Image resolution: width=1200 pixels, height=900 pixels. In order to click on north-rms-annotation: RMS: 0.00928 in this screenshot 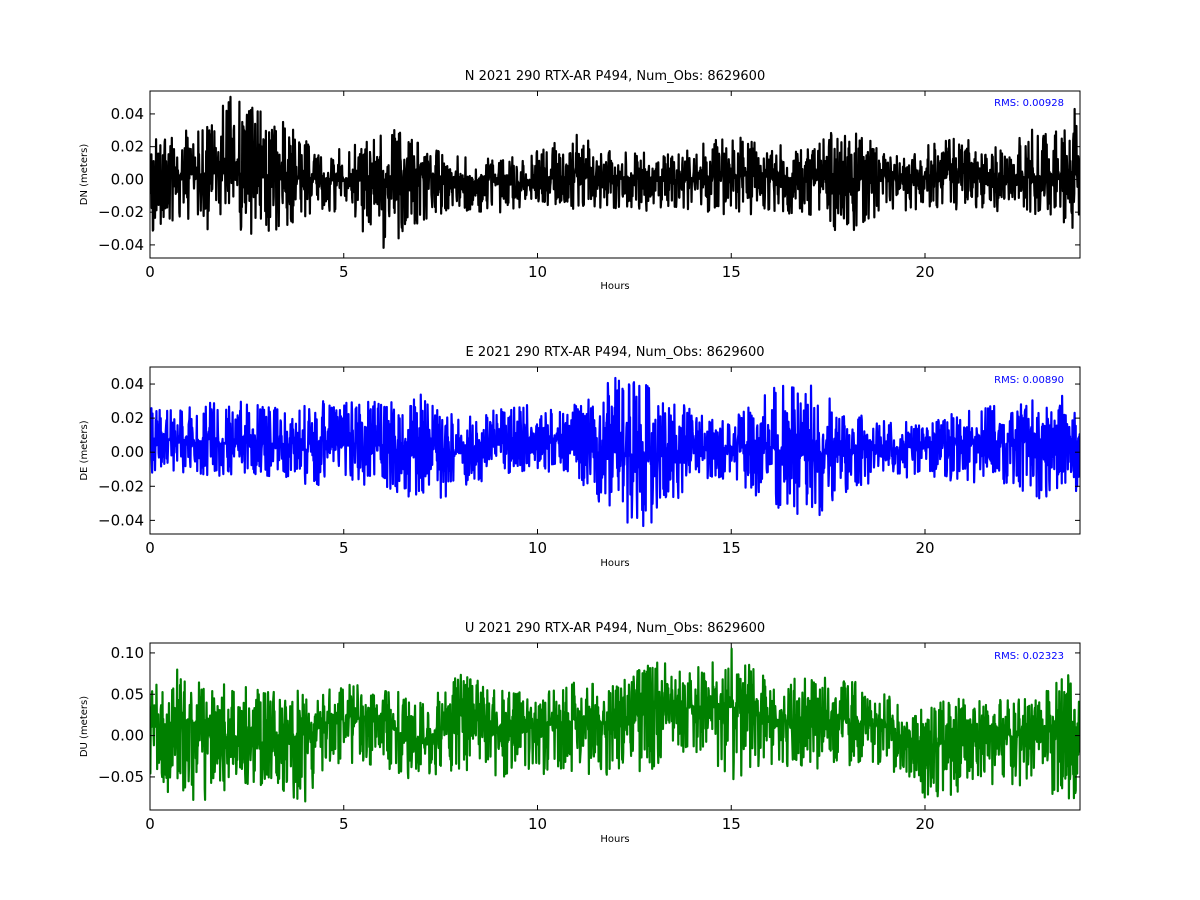, I will do `click(1029, 103)`.